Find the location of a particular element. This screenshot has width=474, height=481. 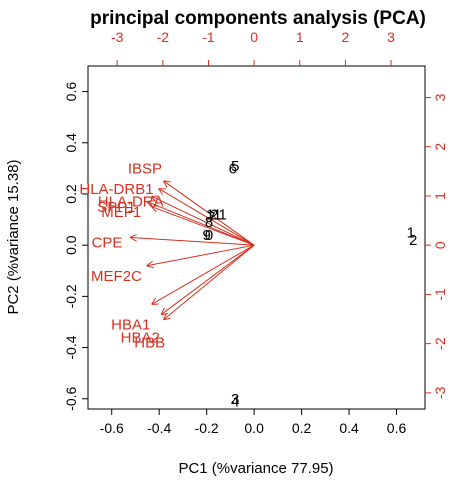

y-tick-label: 0.0 is located at coordinates (71, 245).